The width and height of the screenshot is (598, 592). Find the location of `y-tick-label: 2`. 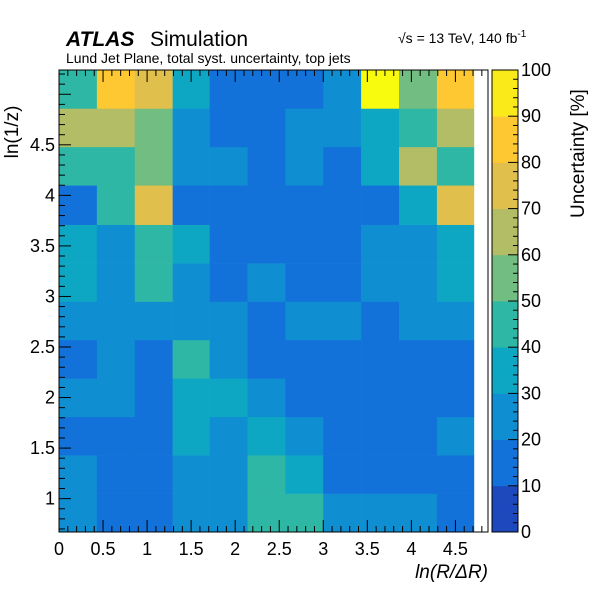

y-tick-label: 2 is located at coordinates (50, 398).